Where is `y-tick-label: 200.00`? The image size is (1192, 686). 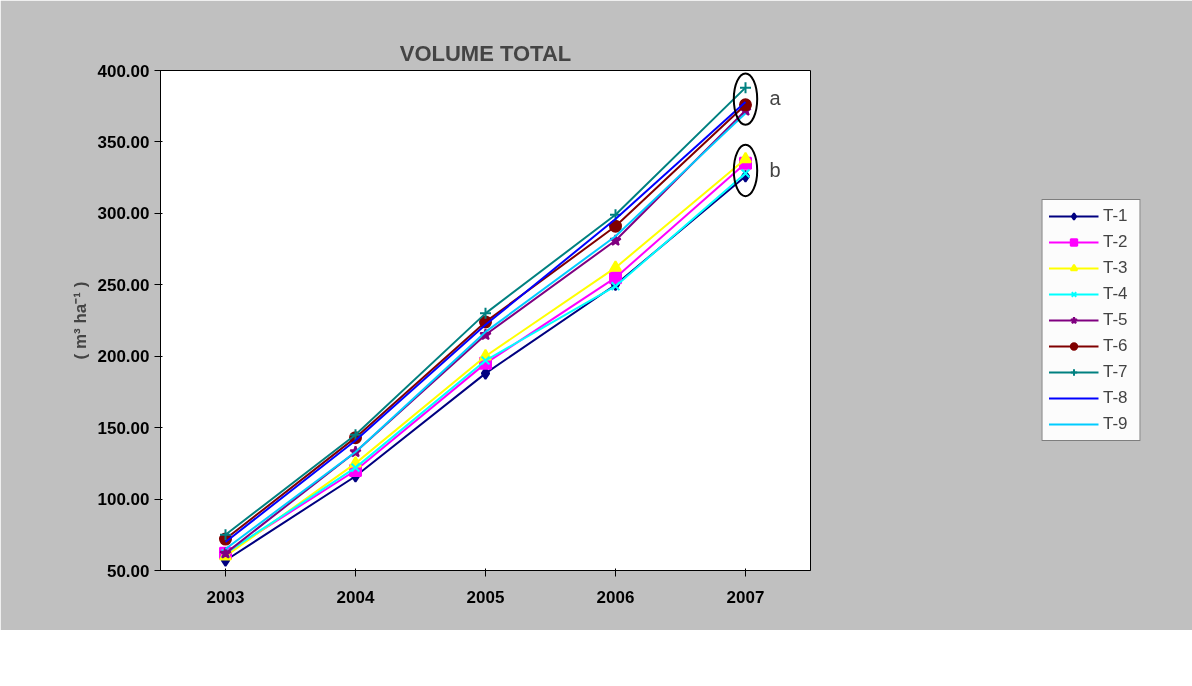
y-tick-label: 200.00 is located at coordinates (123, 357).